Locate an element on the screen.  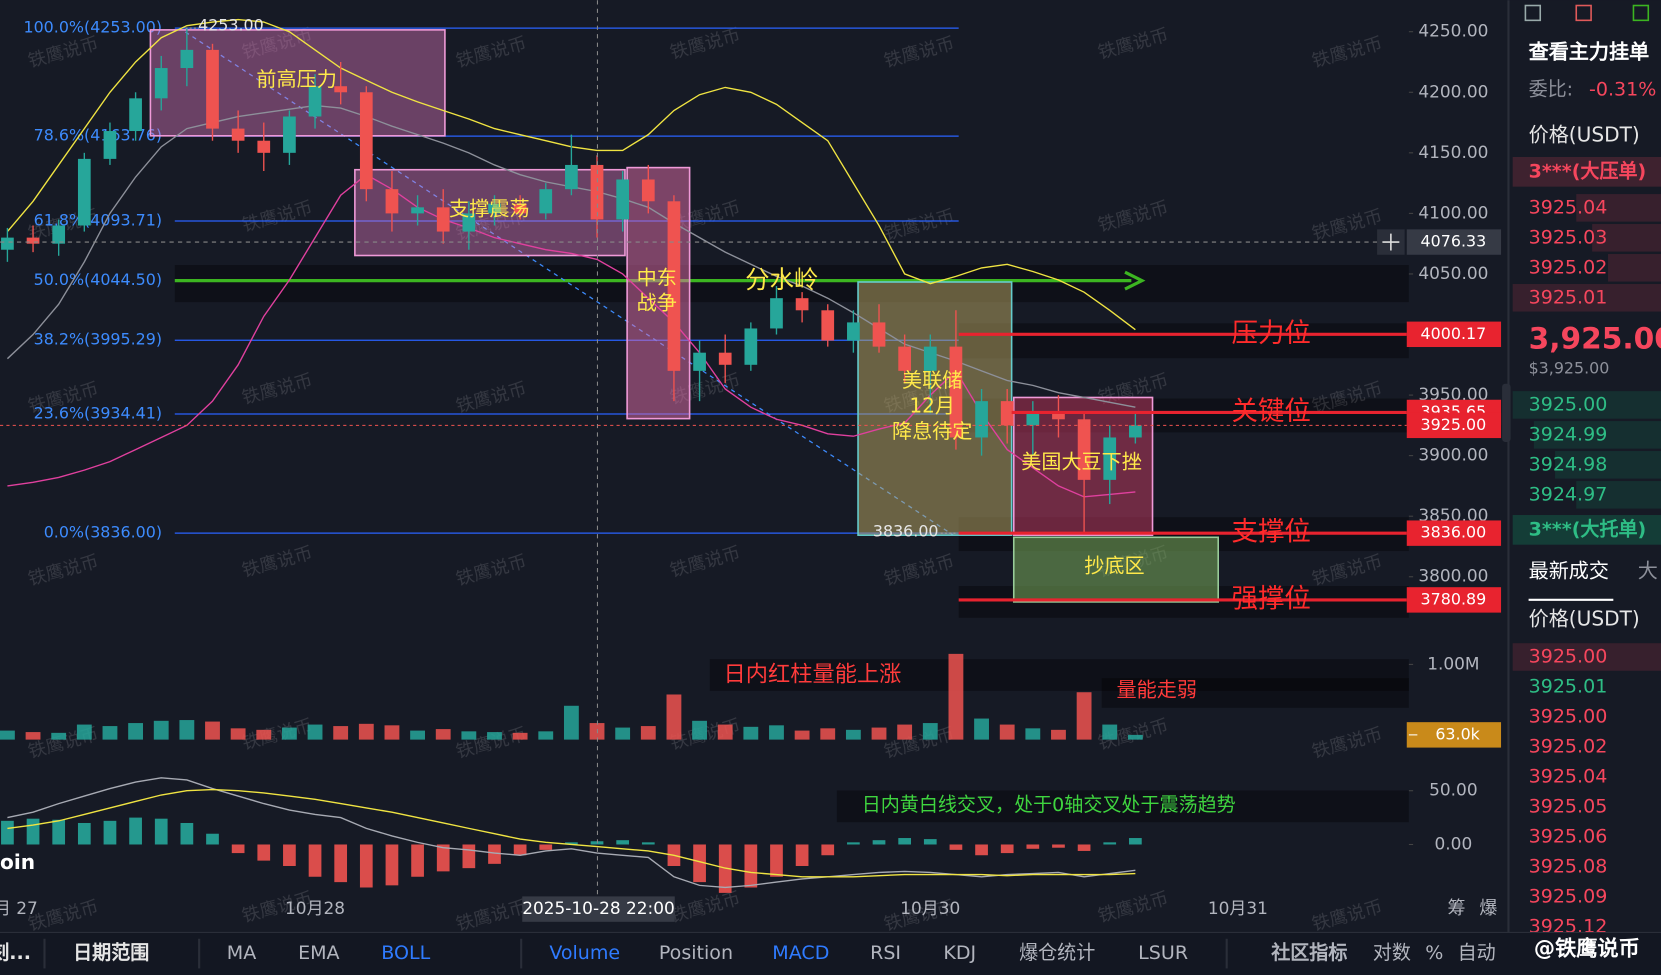
panel-title: 查看主力挂单 is located at coordinates (1589, 52).